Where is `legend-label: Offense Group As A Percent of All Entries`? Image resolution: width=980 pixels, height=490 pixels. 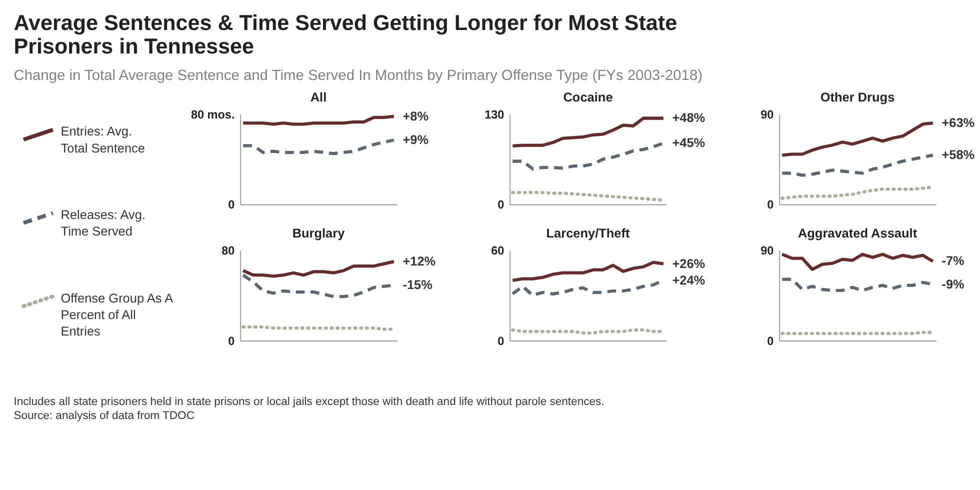 legend-label: Offense Group As A Percent of All Entries is located at coordinates (117, 314).